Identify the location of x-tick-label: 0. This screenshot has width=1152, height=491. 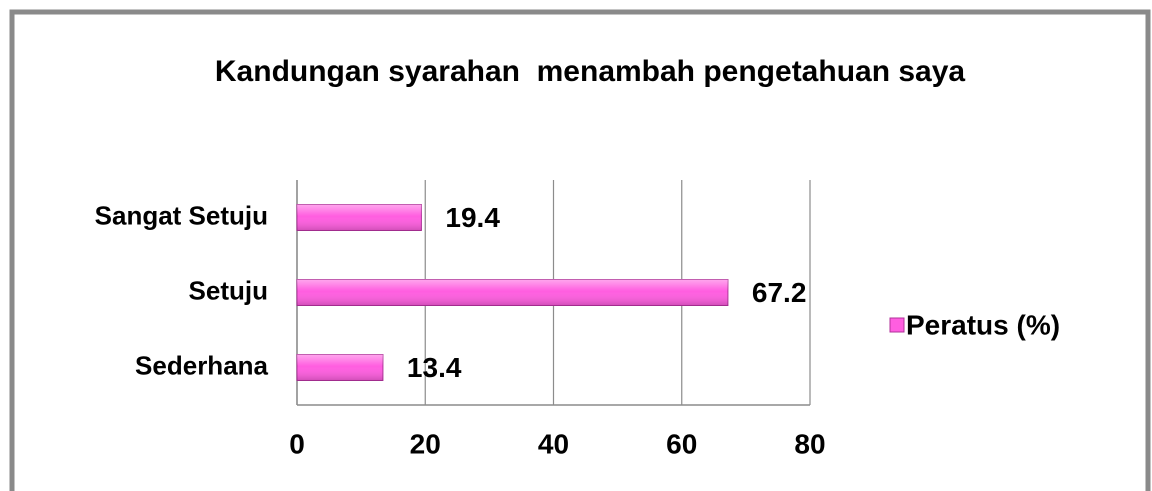
(297, 443).